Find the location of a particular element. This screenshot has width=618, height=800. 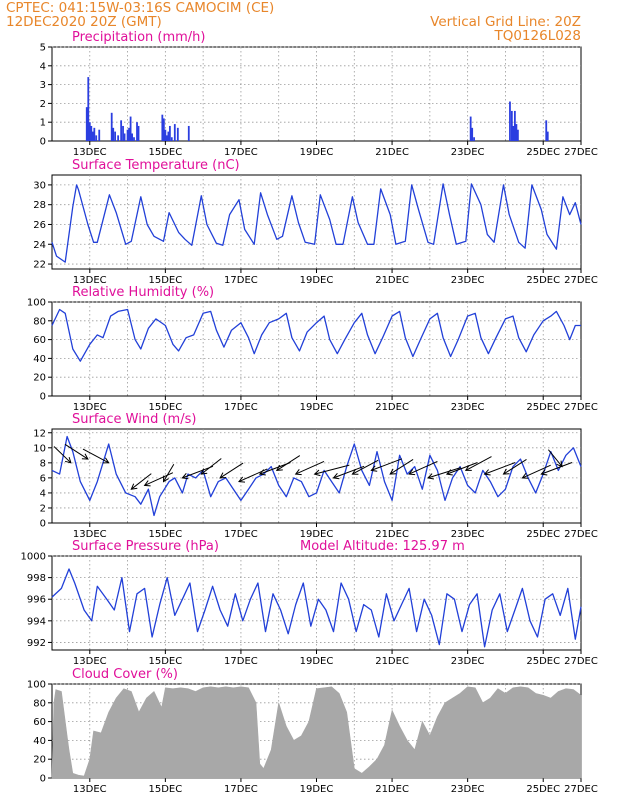

cloud-ytick-label: 0 is located at coordinates (43, 779).